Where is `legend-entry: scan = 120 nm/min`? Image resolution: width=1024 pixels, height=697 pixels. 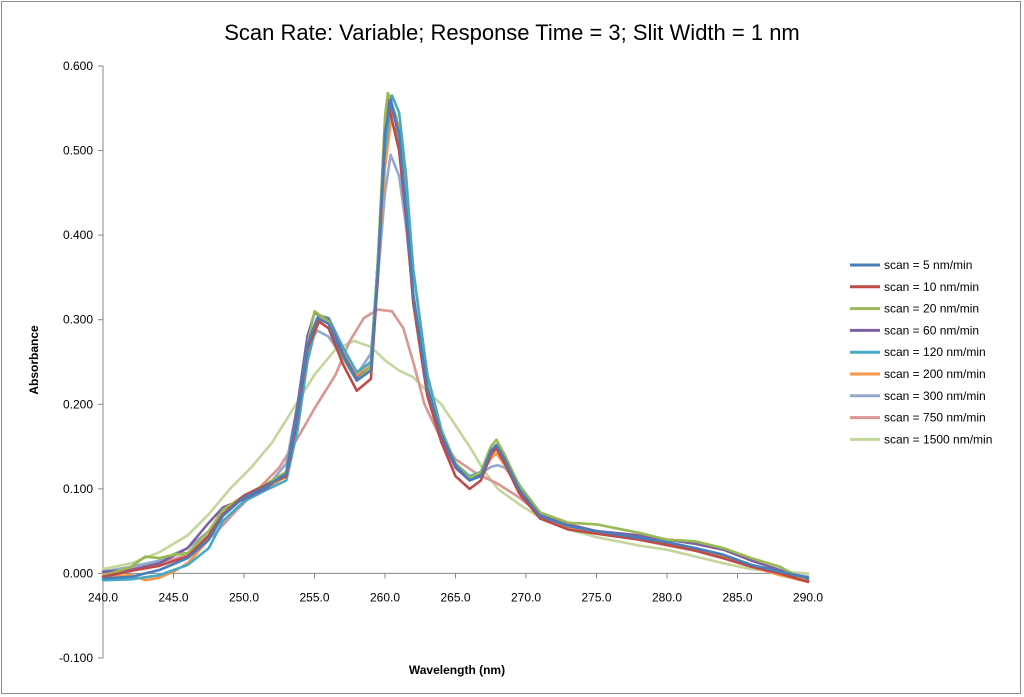 legend-entry: scan = 120 nm/min is located at coordinates (935, 352).